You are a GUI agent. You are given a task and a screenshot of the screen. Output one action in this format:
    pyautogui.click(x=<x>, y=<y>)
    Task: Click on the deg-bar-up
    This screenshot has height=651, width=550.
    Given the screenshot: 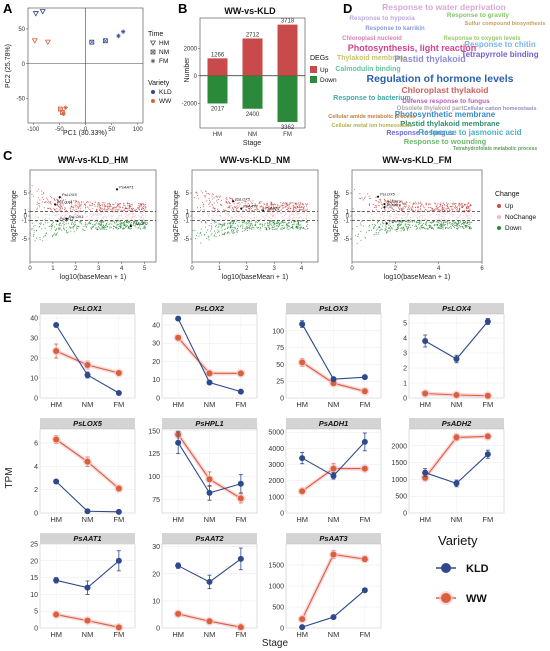 What is the action you would take?
    pyautogui.click(x=252, y=57)
    